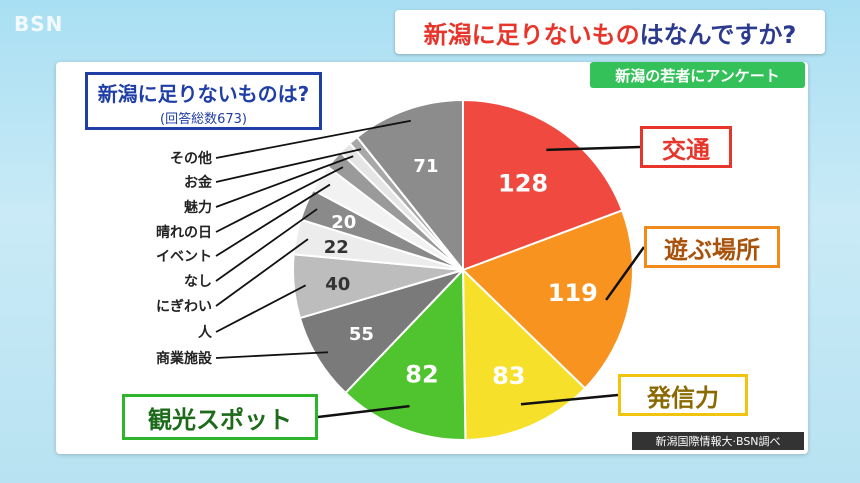 The width and height of the screenshot is (860, 483). What do you see at coordinates (573, 293) in the screenshot?
I see `value-label-1: 119` at bounding box center [573, 293].